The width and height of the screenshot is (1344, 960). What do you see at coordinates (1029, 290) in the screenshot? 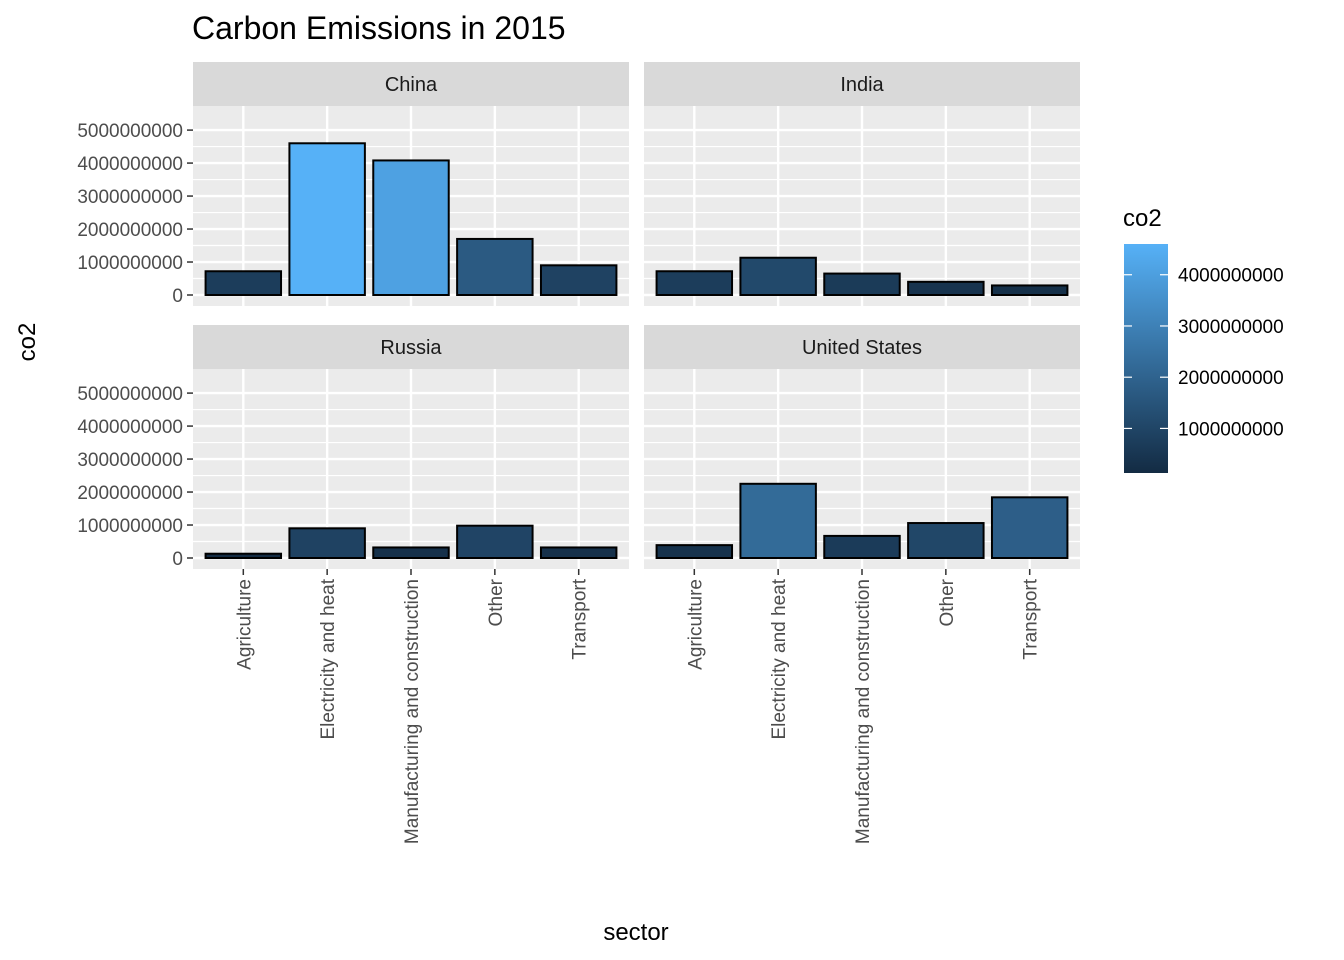
I see `bar-india-transport` at bounding box center [1029, 290].